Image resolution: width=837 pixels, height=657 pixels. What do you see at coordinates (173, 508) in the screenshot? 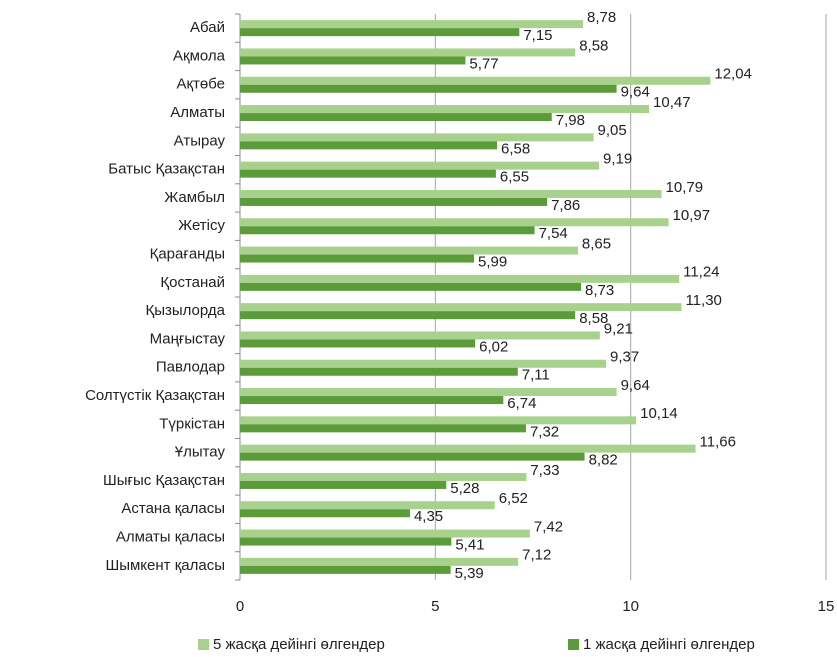
I see `y-tick-label: Астана қаласы` at bounding box center [173, 508].